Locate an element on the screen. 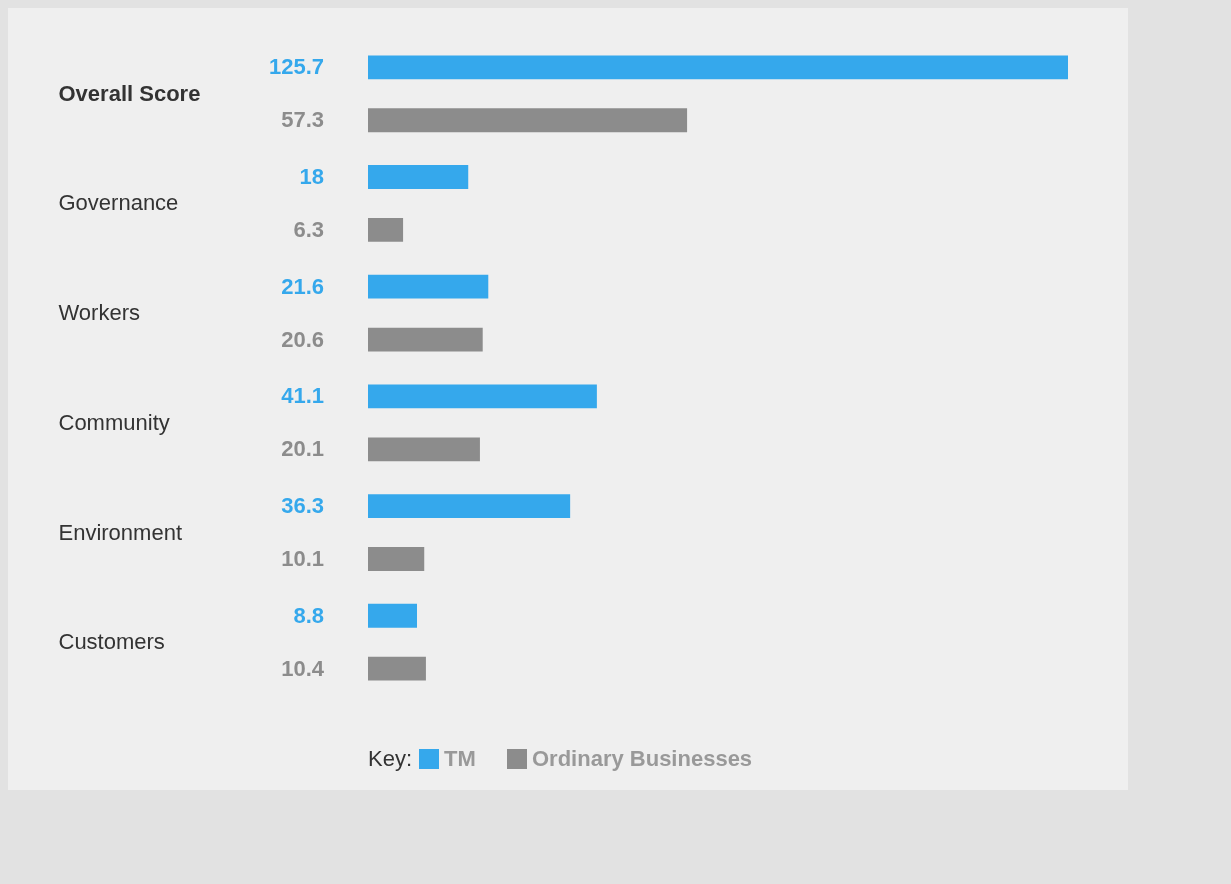 The image size is (1231, 884). y-tick-label: Community is located at coordinates (114, 422).